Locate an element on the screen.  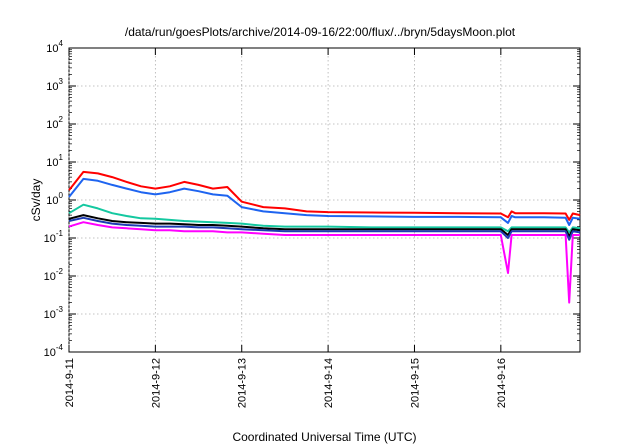
y-tick-label: 10⁴ is located at coordinates (54, 47).